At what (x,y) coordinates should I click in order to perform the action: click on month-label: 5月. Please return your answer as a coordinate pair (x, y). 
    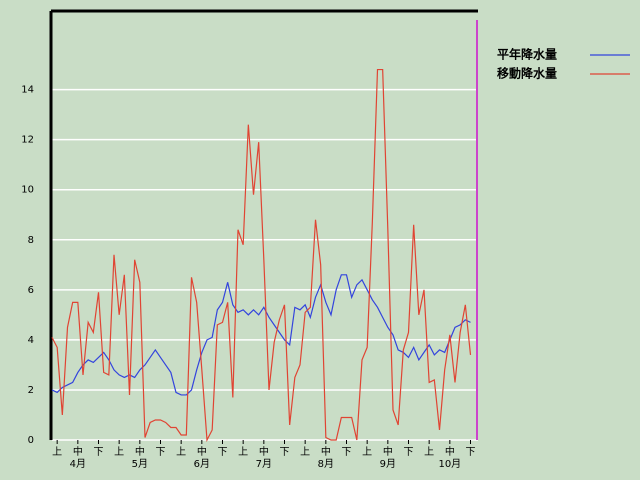
    Looking at the image, I should click on (140, 464).